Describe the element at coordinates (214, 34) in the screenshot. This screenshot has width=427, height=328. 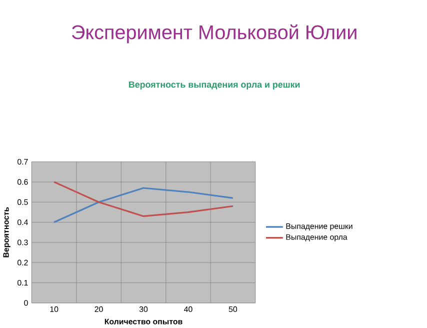
I see `chart-title: Эксперимент Мольковой Юлии` at that location.